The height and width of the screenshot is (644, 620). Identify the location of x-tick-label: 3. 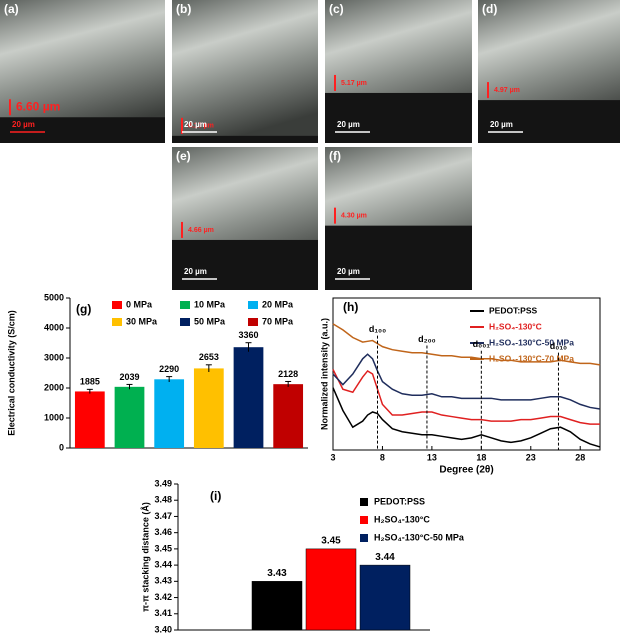
(332, 457).